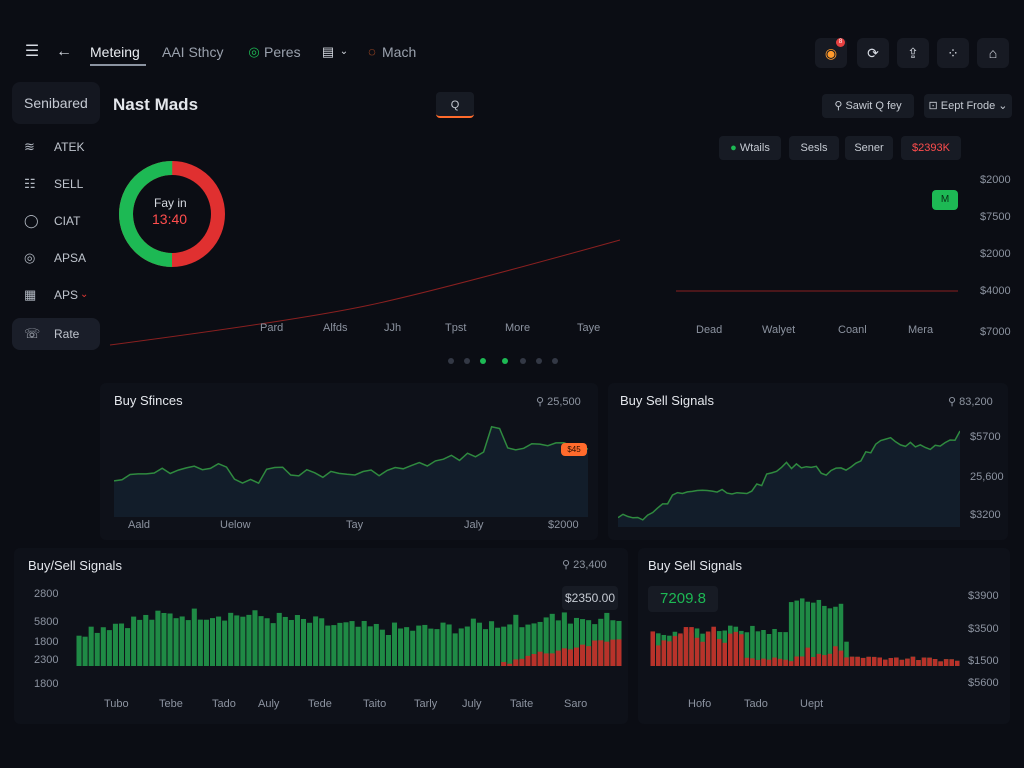  What do you see at coordinates (67, 221) in the screenshot?
I see `sidebar-item-label: CIAT` at bounding box center [67, 221].